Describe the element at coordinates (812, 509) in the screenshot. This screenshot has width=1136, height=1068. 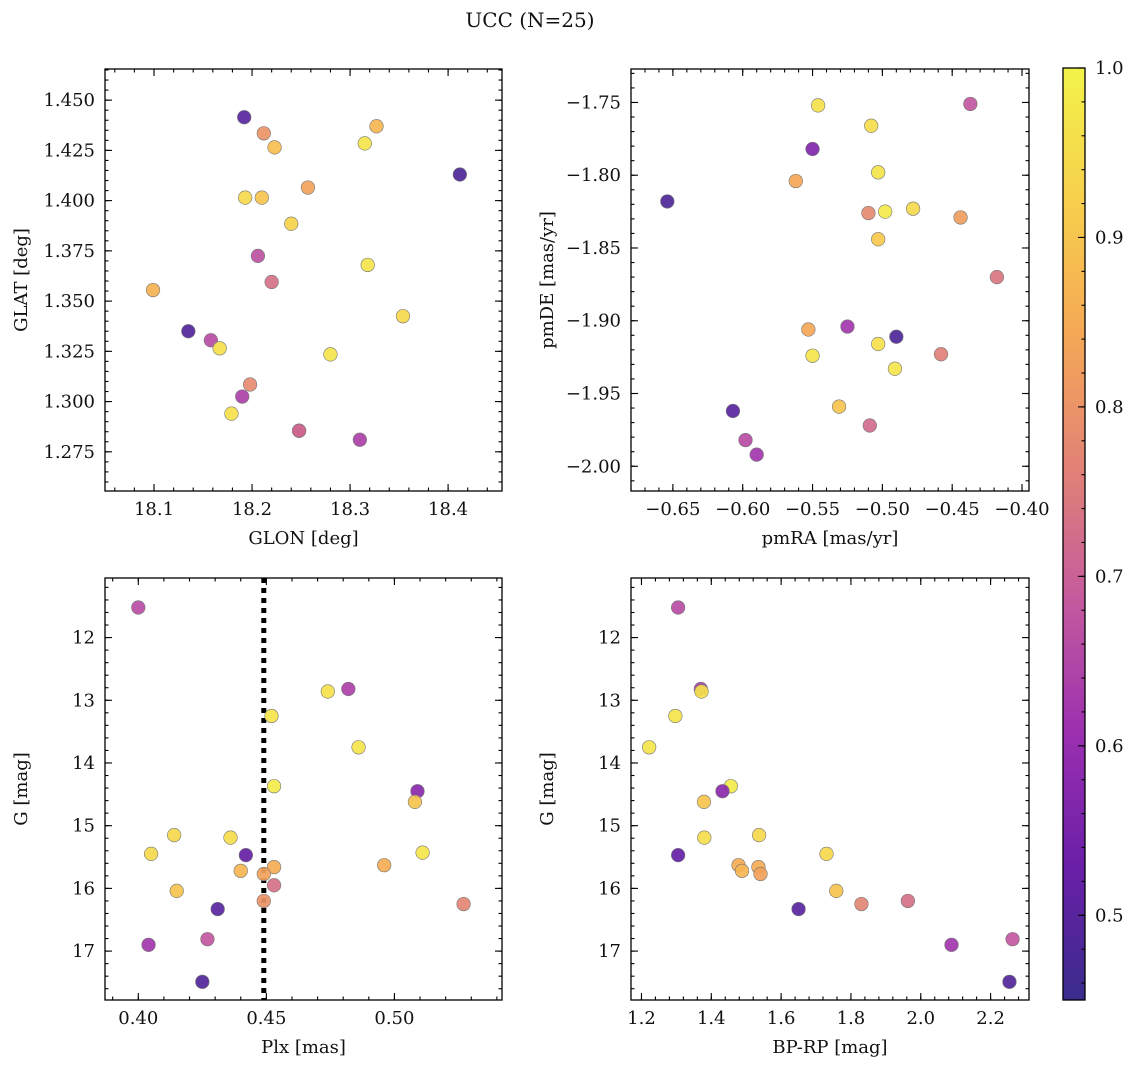
I see `x-tick-label: −0.55` at that location.